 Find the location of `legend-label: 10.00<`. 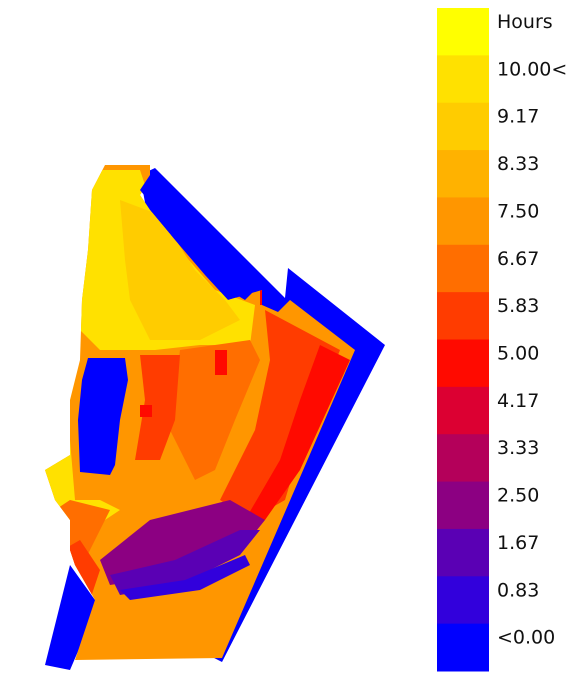

legend-label: 10.00< is located at coordinates (532, 69).